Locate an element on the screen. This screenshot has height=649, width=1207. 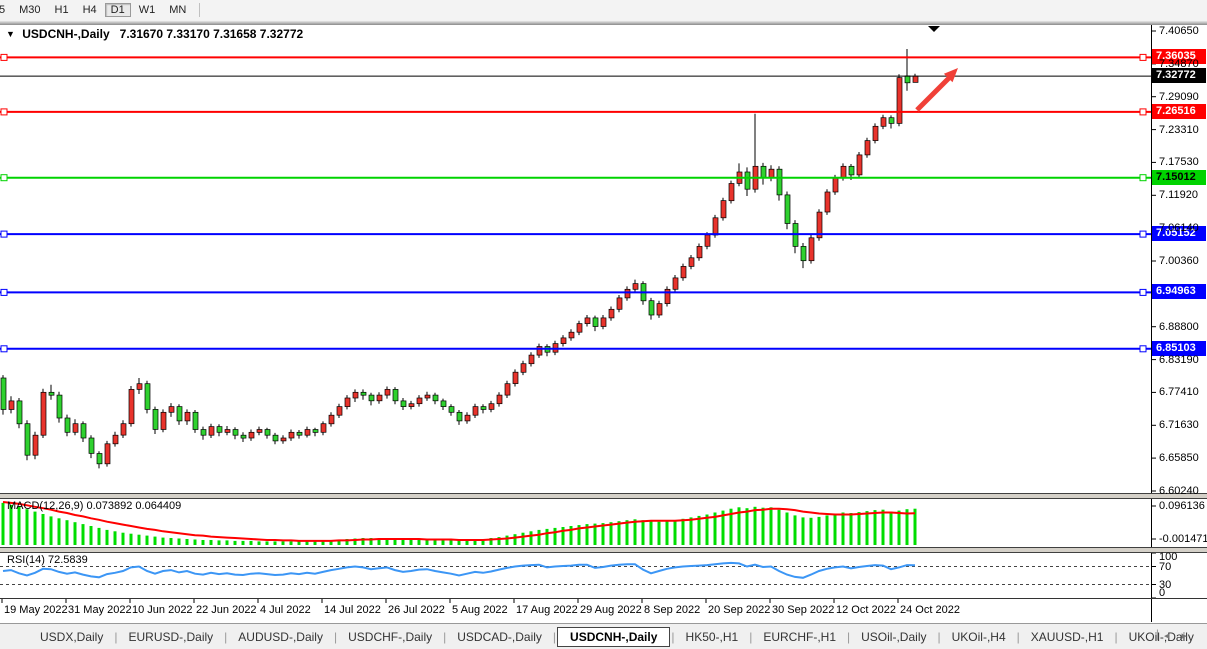
timeframe-button-w1: W1 is located at coordinates (147, 10).